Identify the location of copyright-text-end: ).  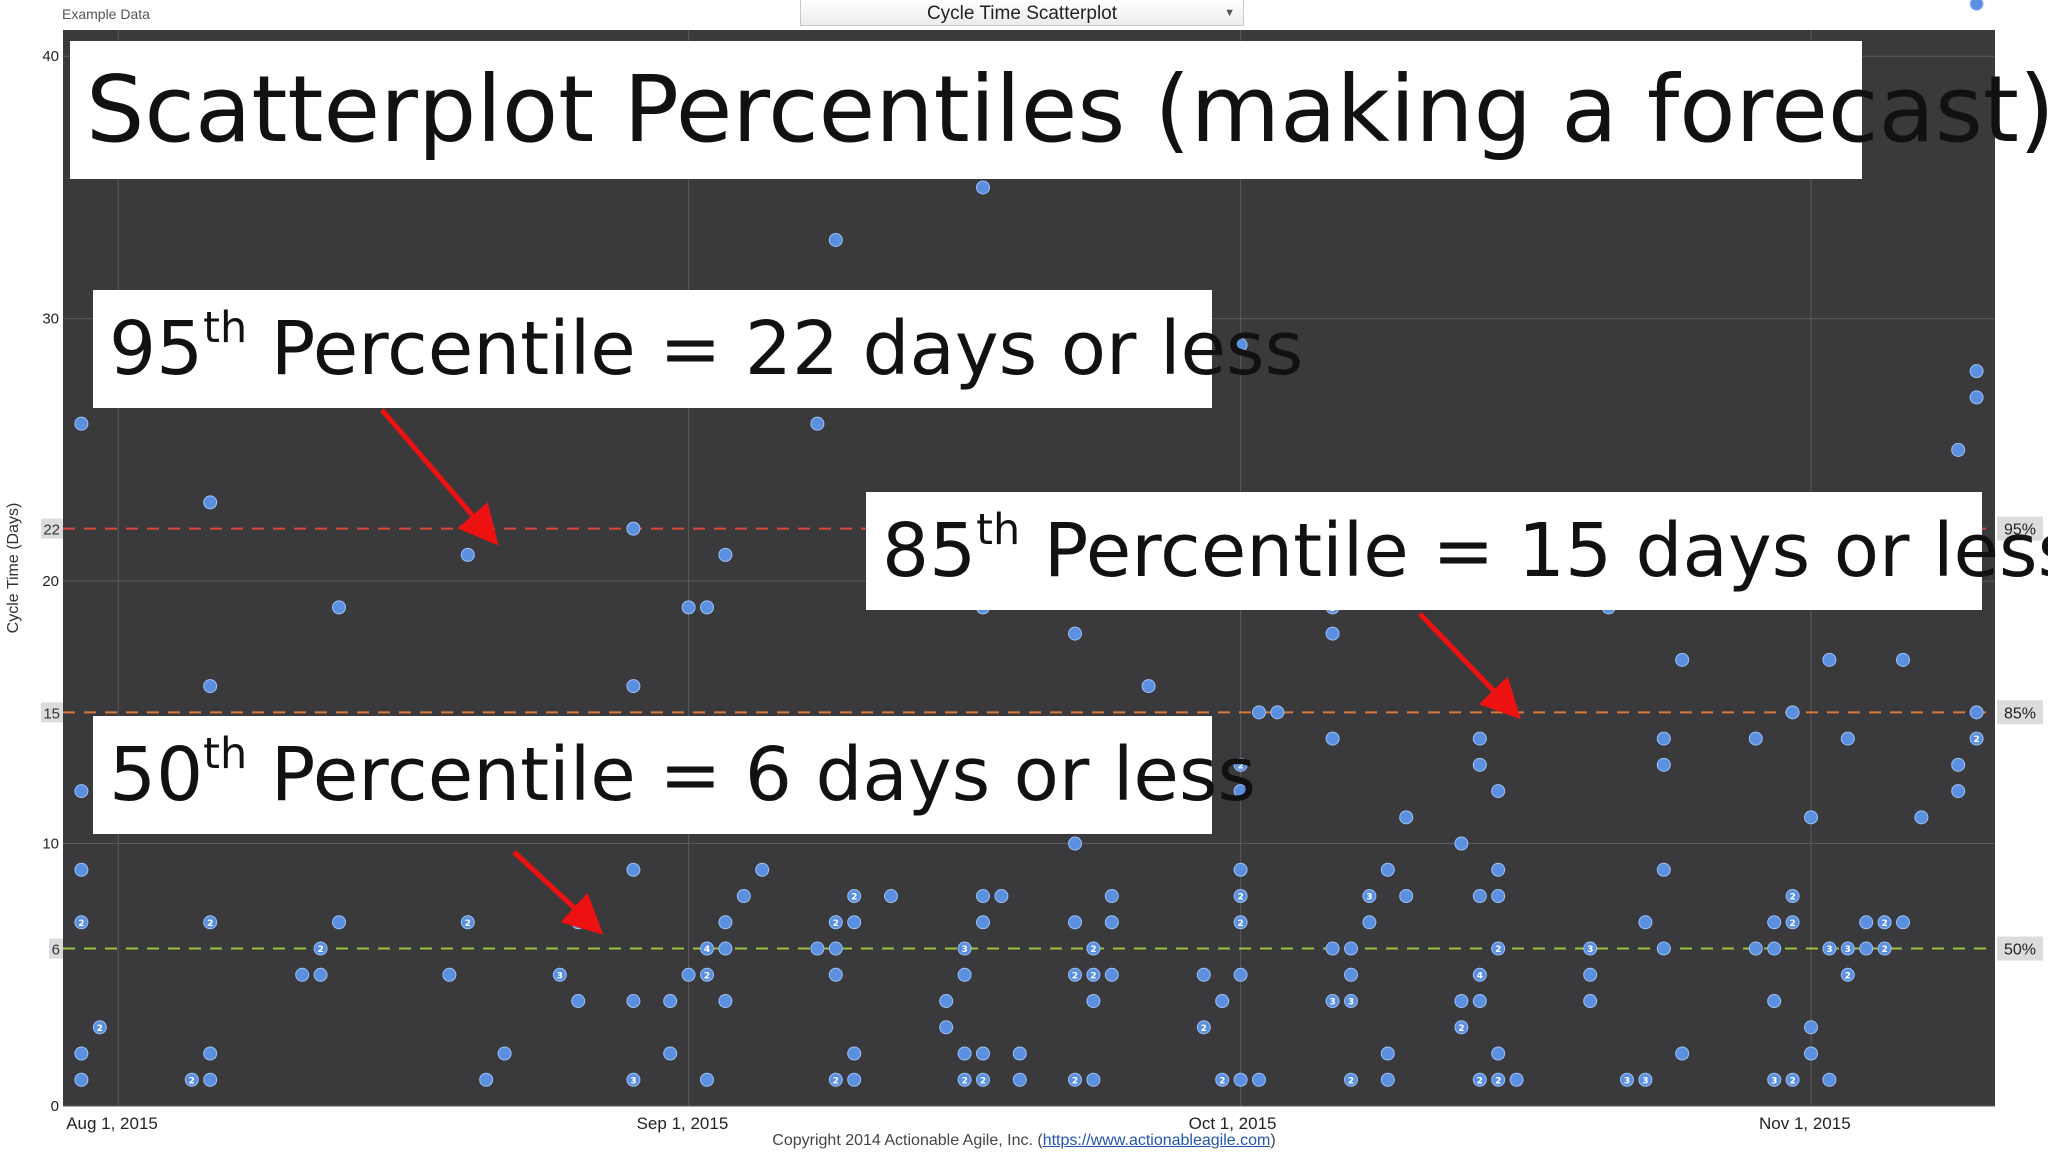
(1273, 1140).